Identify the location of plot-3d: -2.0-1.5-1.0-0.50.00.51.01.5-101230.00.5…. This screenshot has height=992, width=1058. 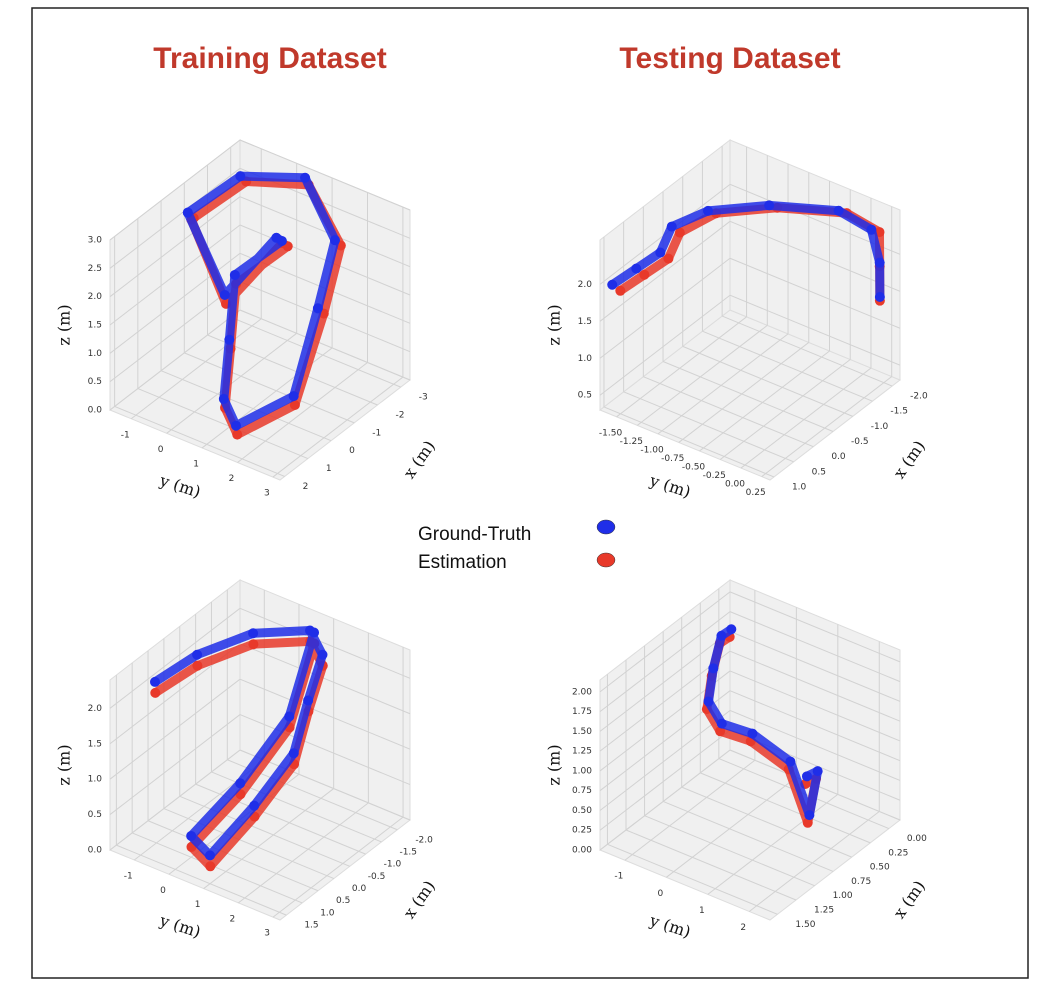
(247, 760).